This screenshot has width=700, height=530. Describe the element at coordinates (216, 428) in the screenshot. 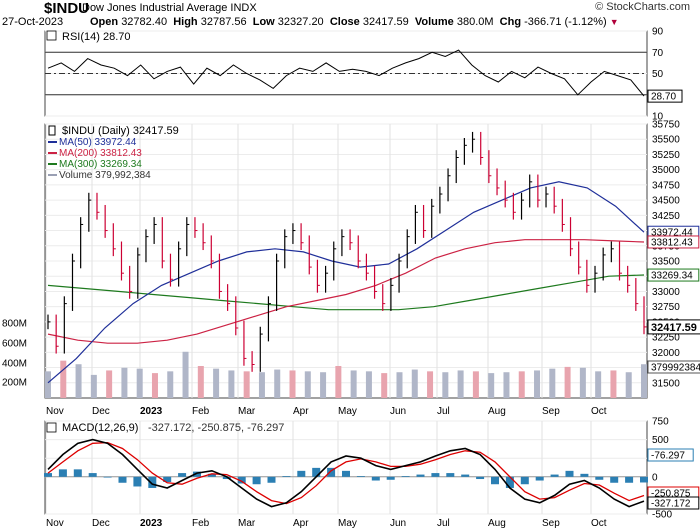

I see `macd-legend-values: -327.172, -250.875, -76.297` at that location.